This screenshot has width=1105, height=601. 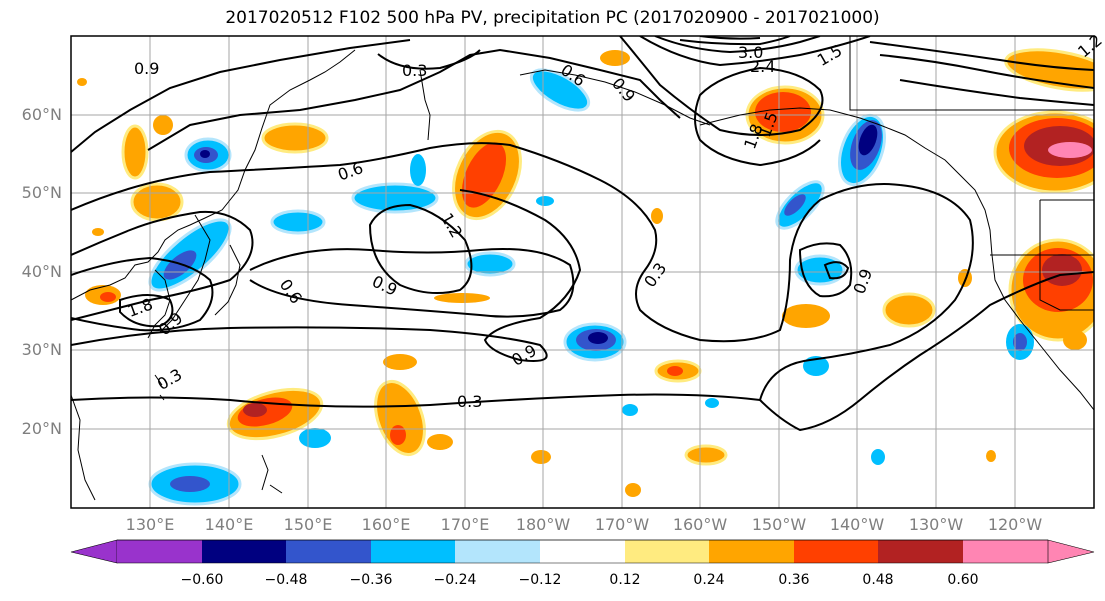 I want to click on colorbar-tick-label: −0.48, so click(x=286, y=580).